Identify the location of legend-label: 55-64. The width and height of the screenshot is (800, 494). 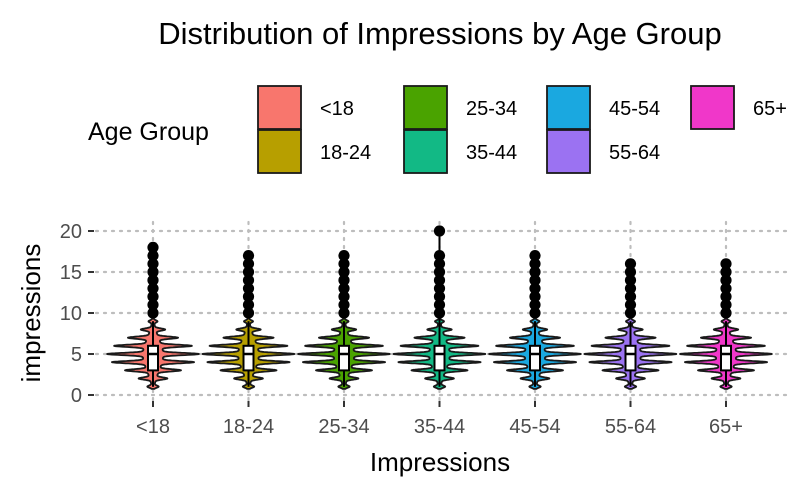
(634, 153).